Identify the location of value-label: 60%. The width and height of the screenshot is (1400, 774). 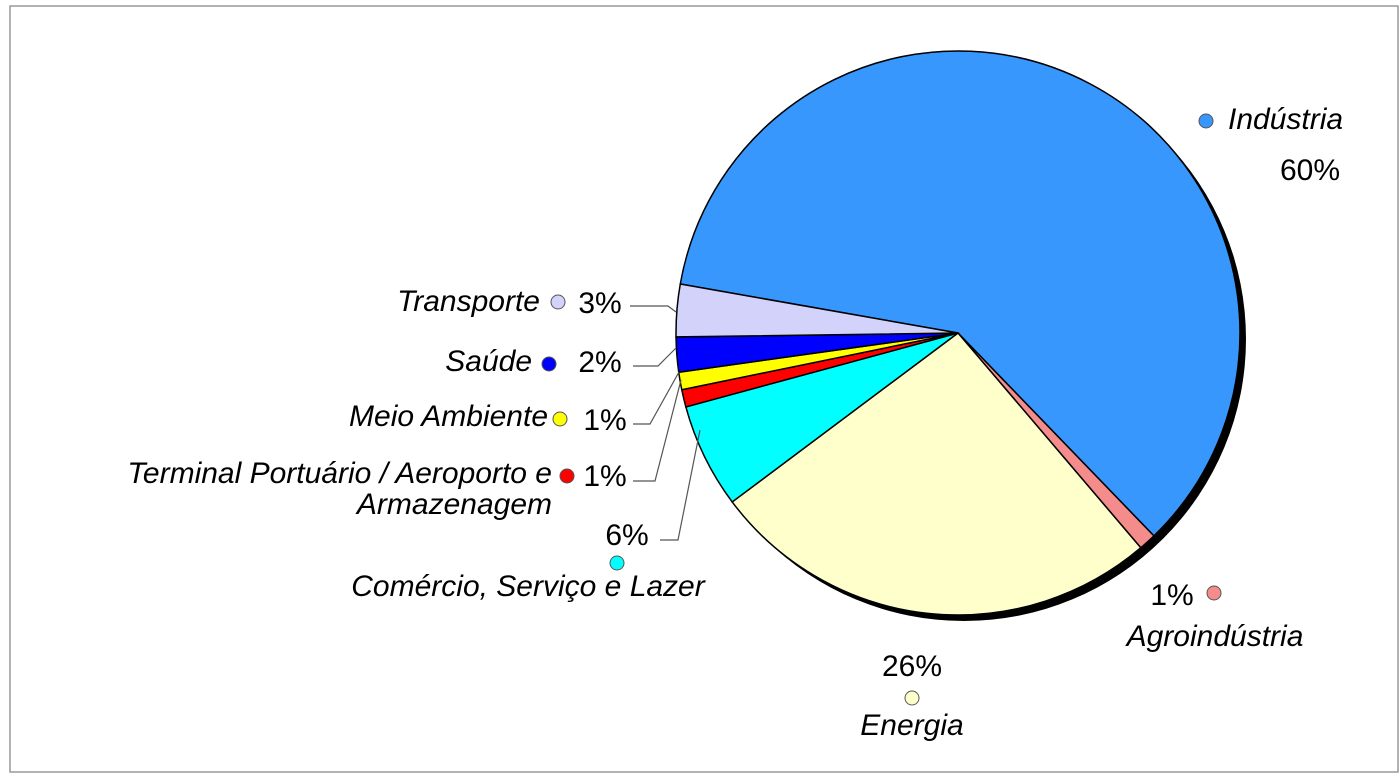
(1310, 170).